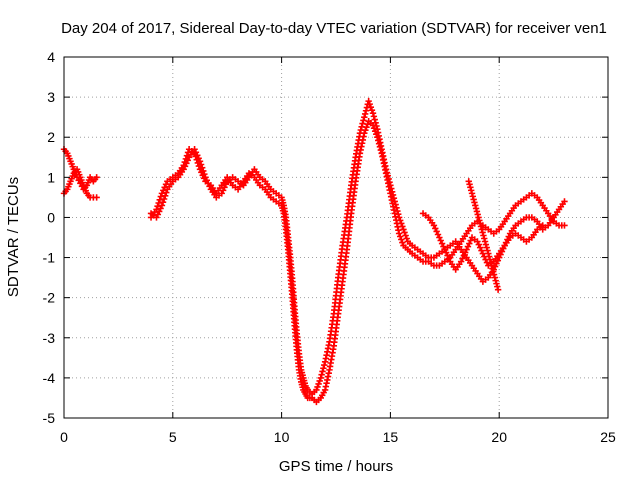 The height and width of the screenshot is (480, 640). Describe the element at coordinates (49, 378) in the screenshot. I see `y-tick-label: -4` at that location.